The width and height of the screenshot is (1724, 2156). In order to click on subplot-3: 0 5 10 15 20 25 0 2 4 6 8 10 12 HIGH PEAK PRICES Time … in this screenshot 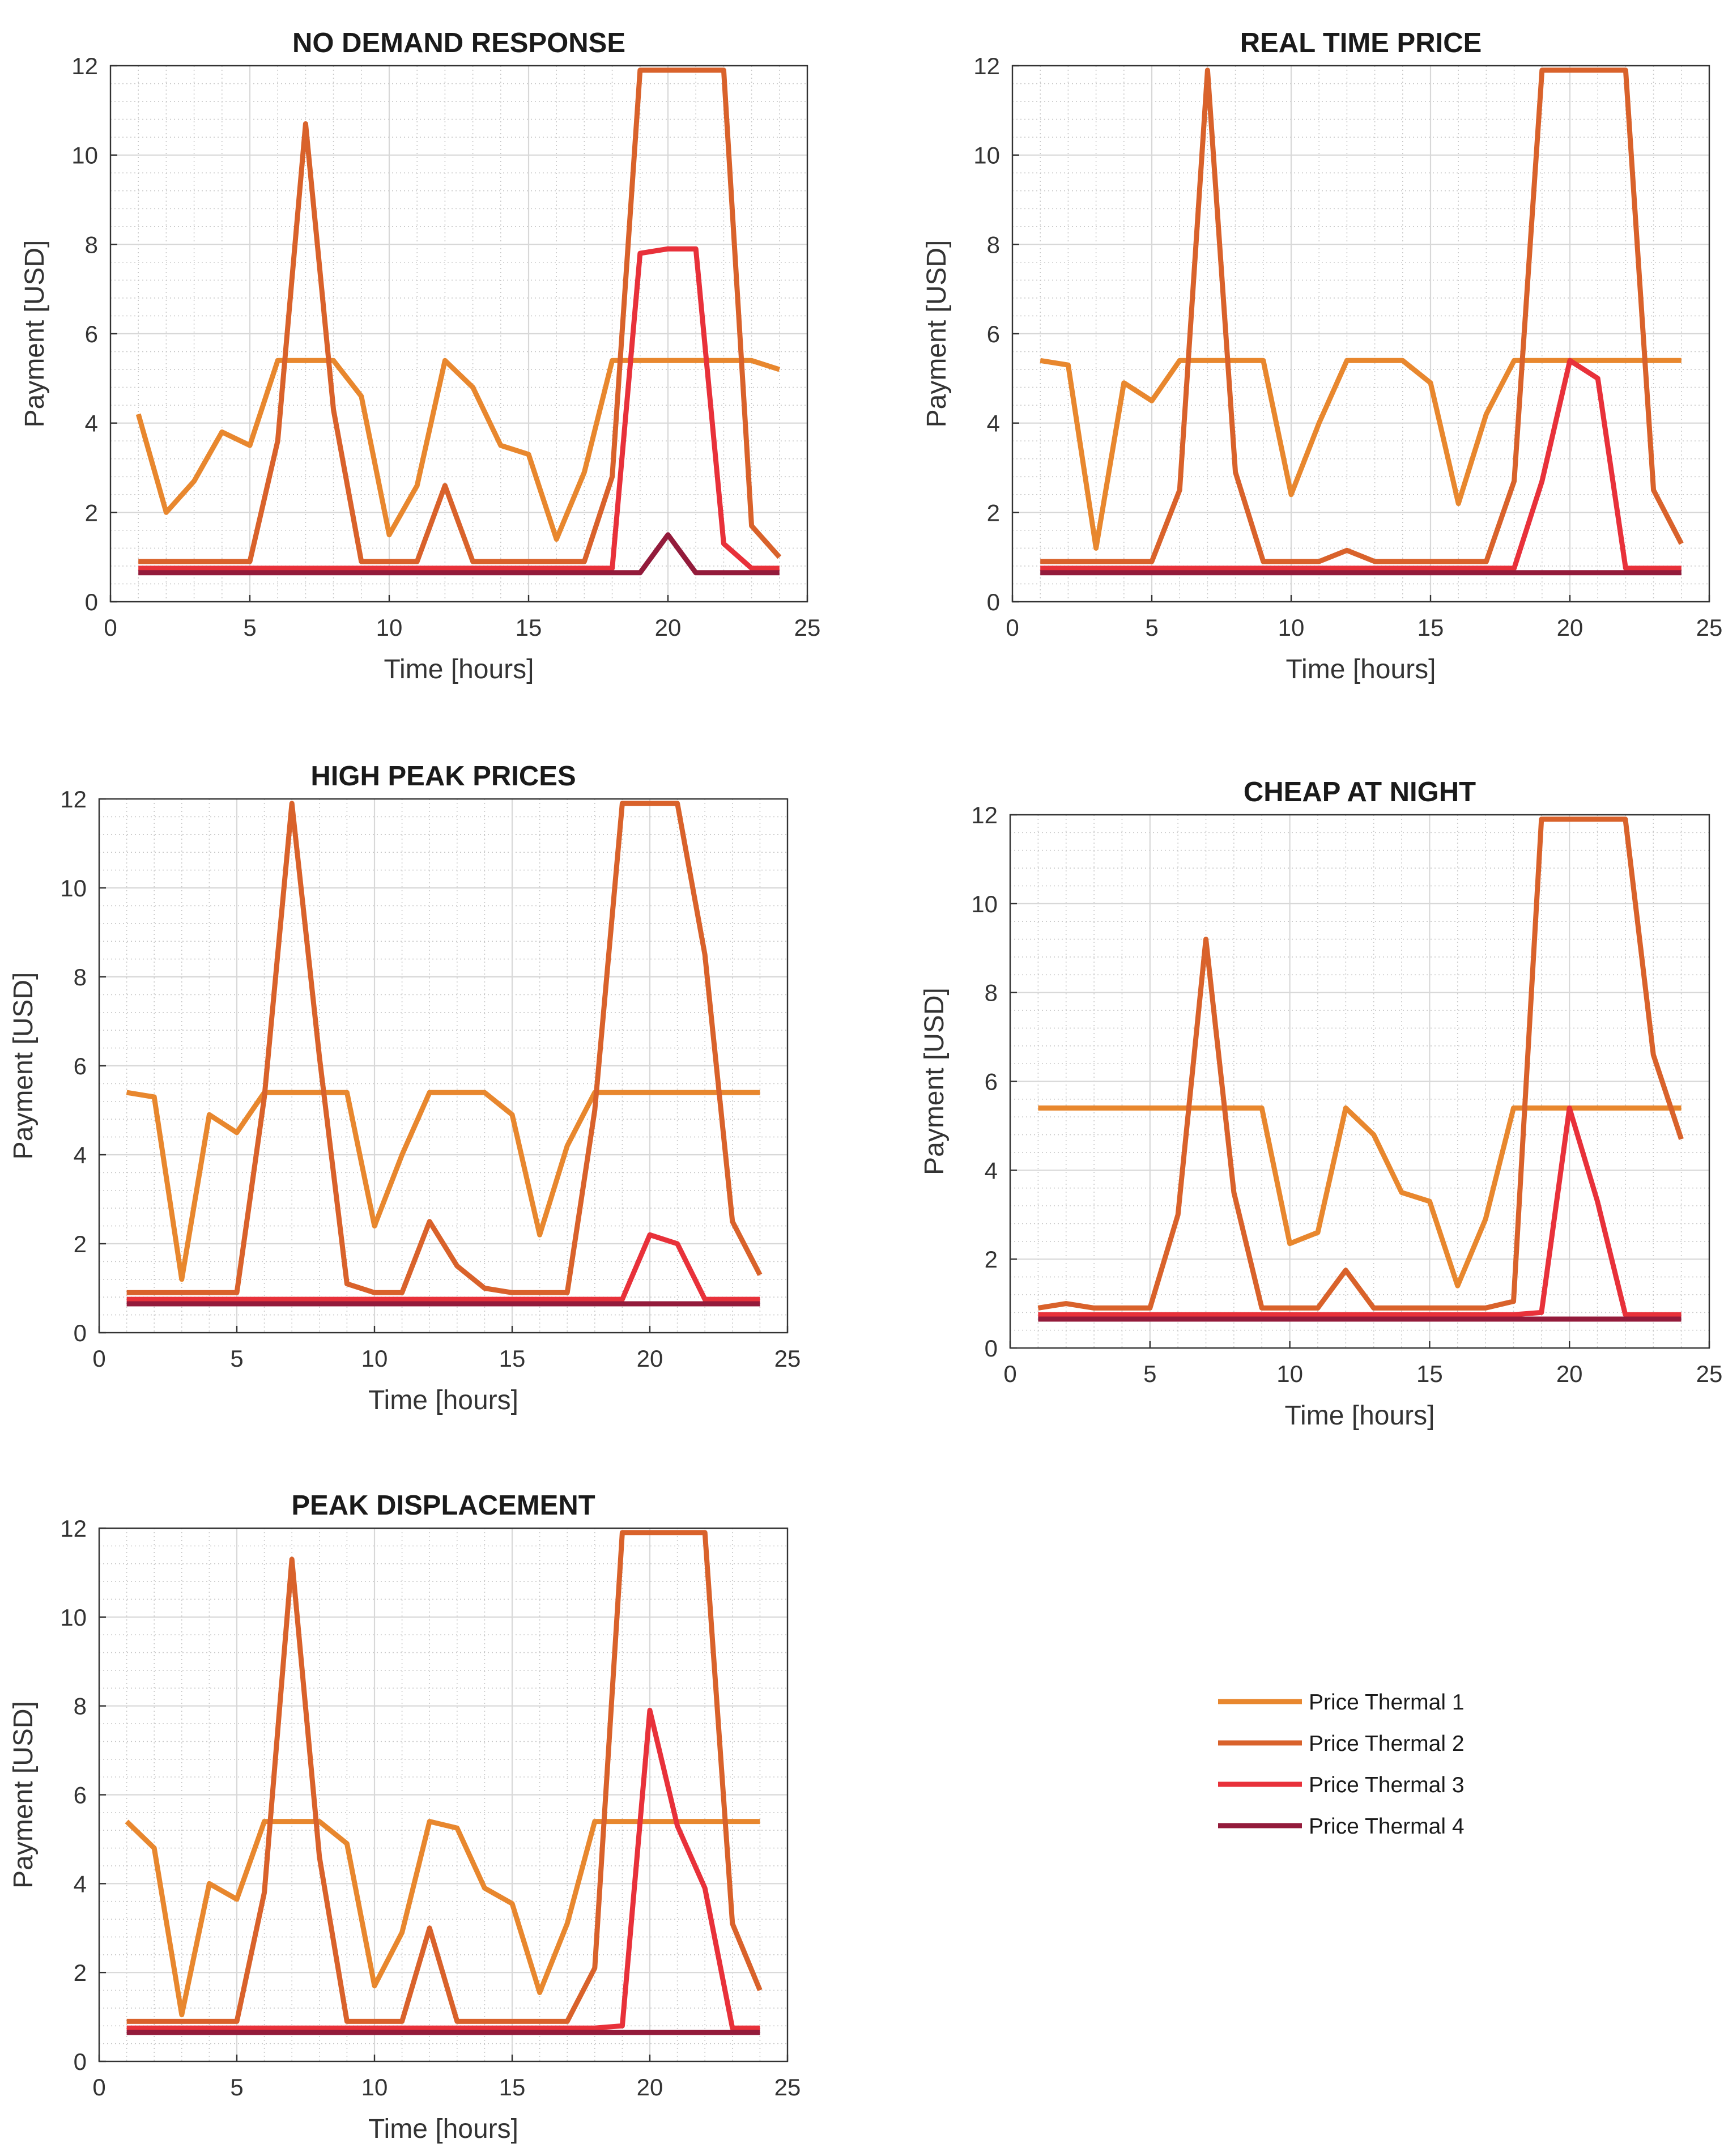, I will do `click(405, 1088)`.